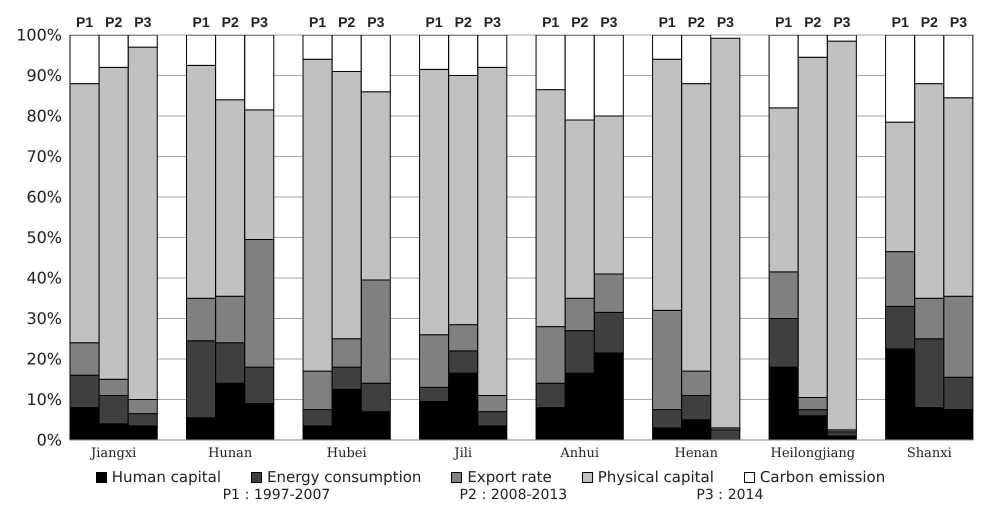 The width and height of the screenshot is (985, 525). Describe the element at coordinates (514, 495) in the screenshot. I see `text: P2：2008-2013` at that location.